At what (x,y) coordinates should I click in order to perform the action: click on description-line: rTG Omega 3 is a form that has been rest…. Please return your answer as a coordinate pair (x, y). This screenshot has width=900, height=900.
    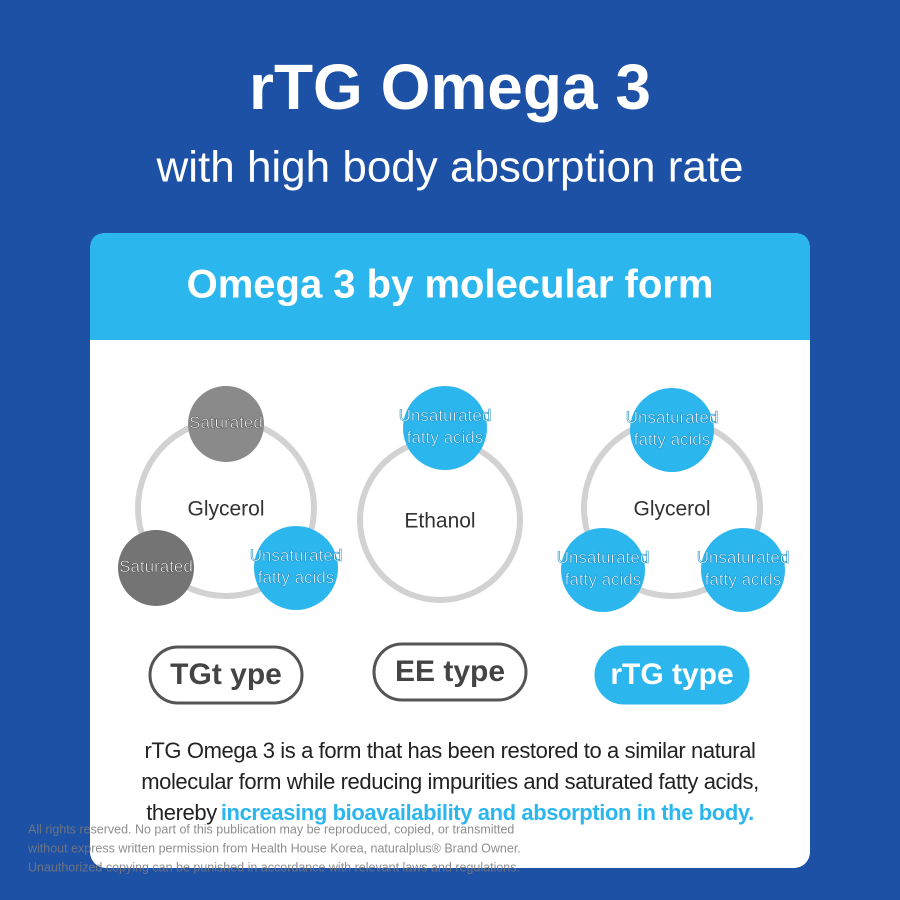
    Looking at the image, I should click on (449, 750).